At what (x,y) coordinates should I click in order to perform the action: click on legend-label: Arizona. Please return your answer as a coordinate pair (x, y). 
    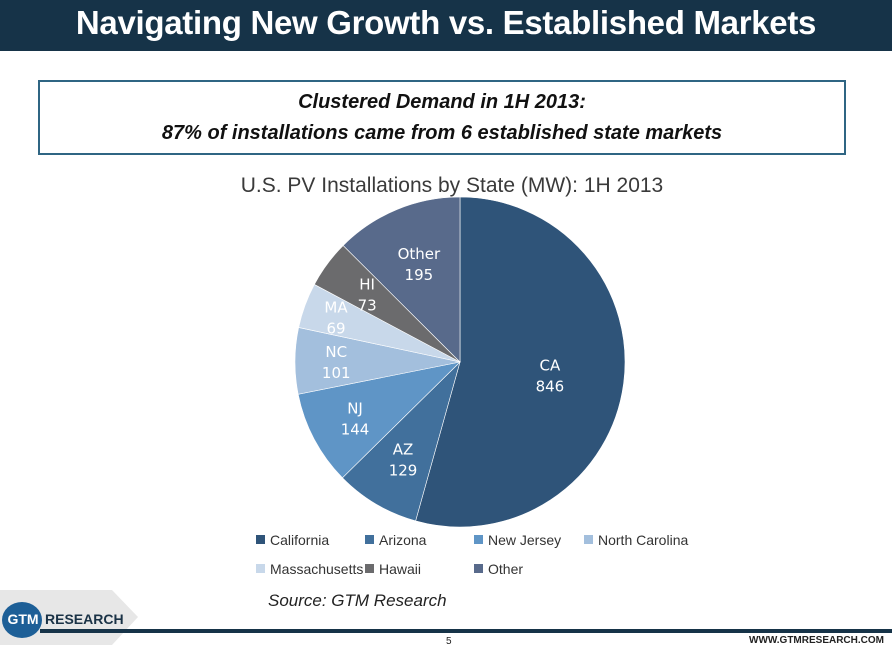
    Looking at the image, I should click on (403, 540).